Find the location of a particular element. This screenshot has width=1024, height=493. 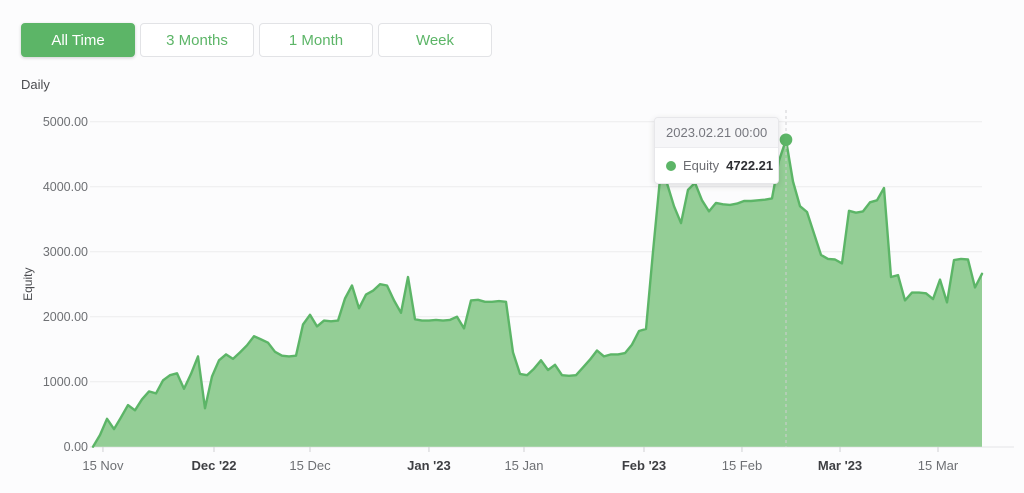

chart-tooltip: 2023.02.21 00:00 Equity 4722.21 is located at coordinates (716, 150).